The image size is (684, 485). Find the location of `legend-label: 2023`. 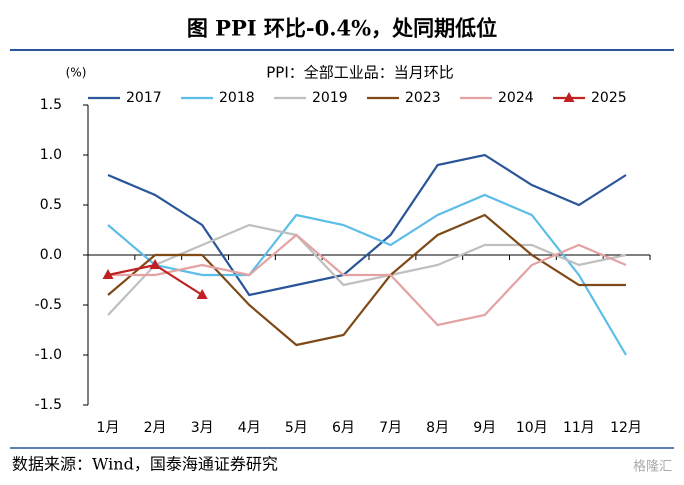

legend-label: 2023 is located at coordinates (423, 98).